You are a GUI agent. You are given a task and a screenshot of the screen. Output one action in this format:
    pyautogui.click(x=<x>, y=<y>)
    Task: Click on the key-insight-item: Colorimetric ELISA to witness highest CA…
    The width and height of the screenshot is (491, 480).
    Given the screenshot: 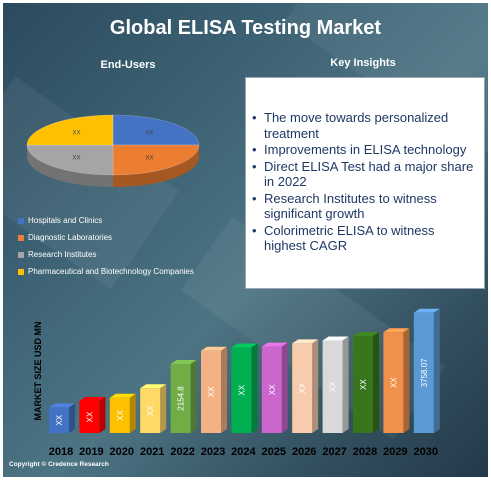 What is the action you would take?
    pyautogui.click(x=365, y=238)
    